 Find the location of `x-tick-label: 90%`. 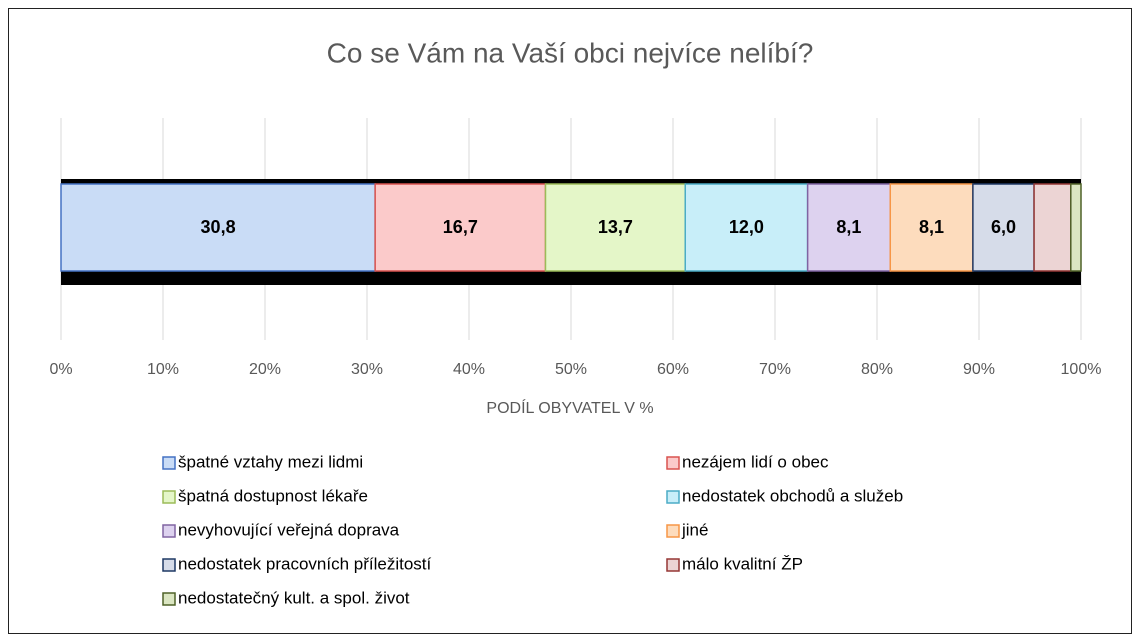

x-tick-label: 90% is located at coordinates (979, 369).